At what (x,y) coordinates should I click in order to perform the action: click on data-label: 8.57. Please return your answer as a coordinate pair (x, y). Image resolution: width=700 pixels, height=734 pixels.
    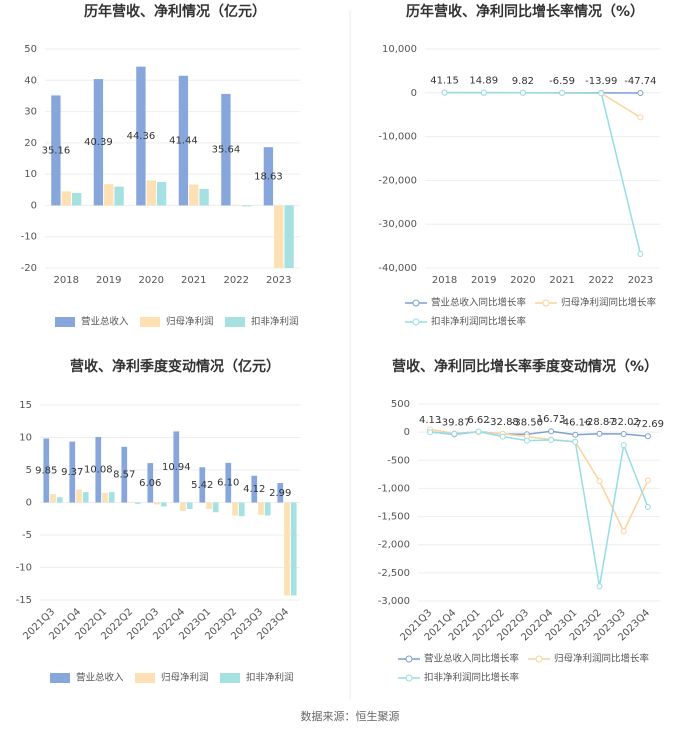
    Looking at the image, I should click on (124, 475).